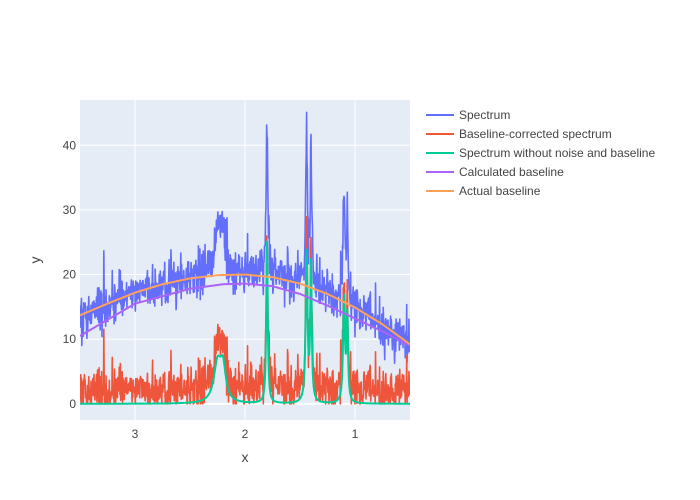 This screenshot has width=700, height=500. What do you see at coordinates (500, 191) in the screenshot?
I see `legend-label: Actual baseline` at bounding box center [500, 191].